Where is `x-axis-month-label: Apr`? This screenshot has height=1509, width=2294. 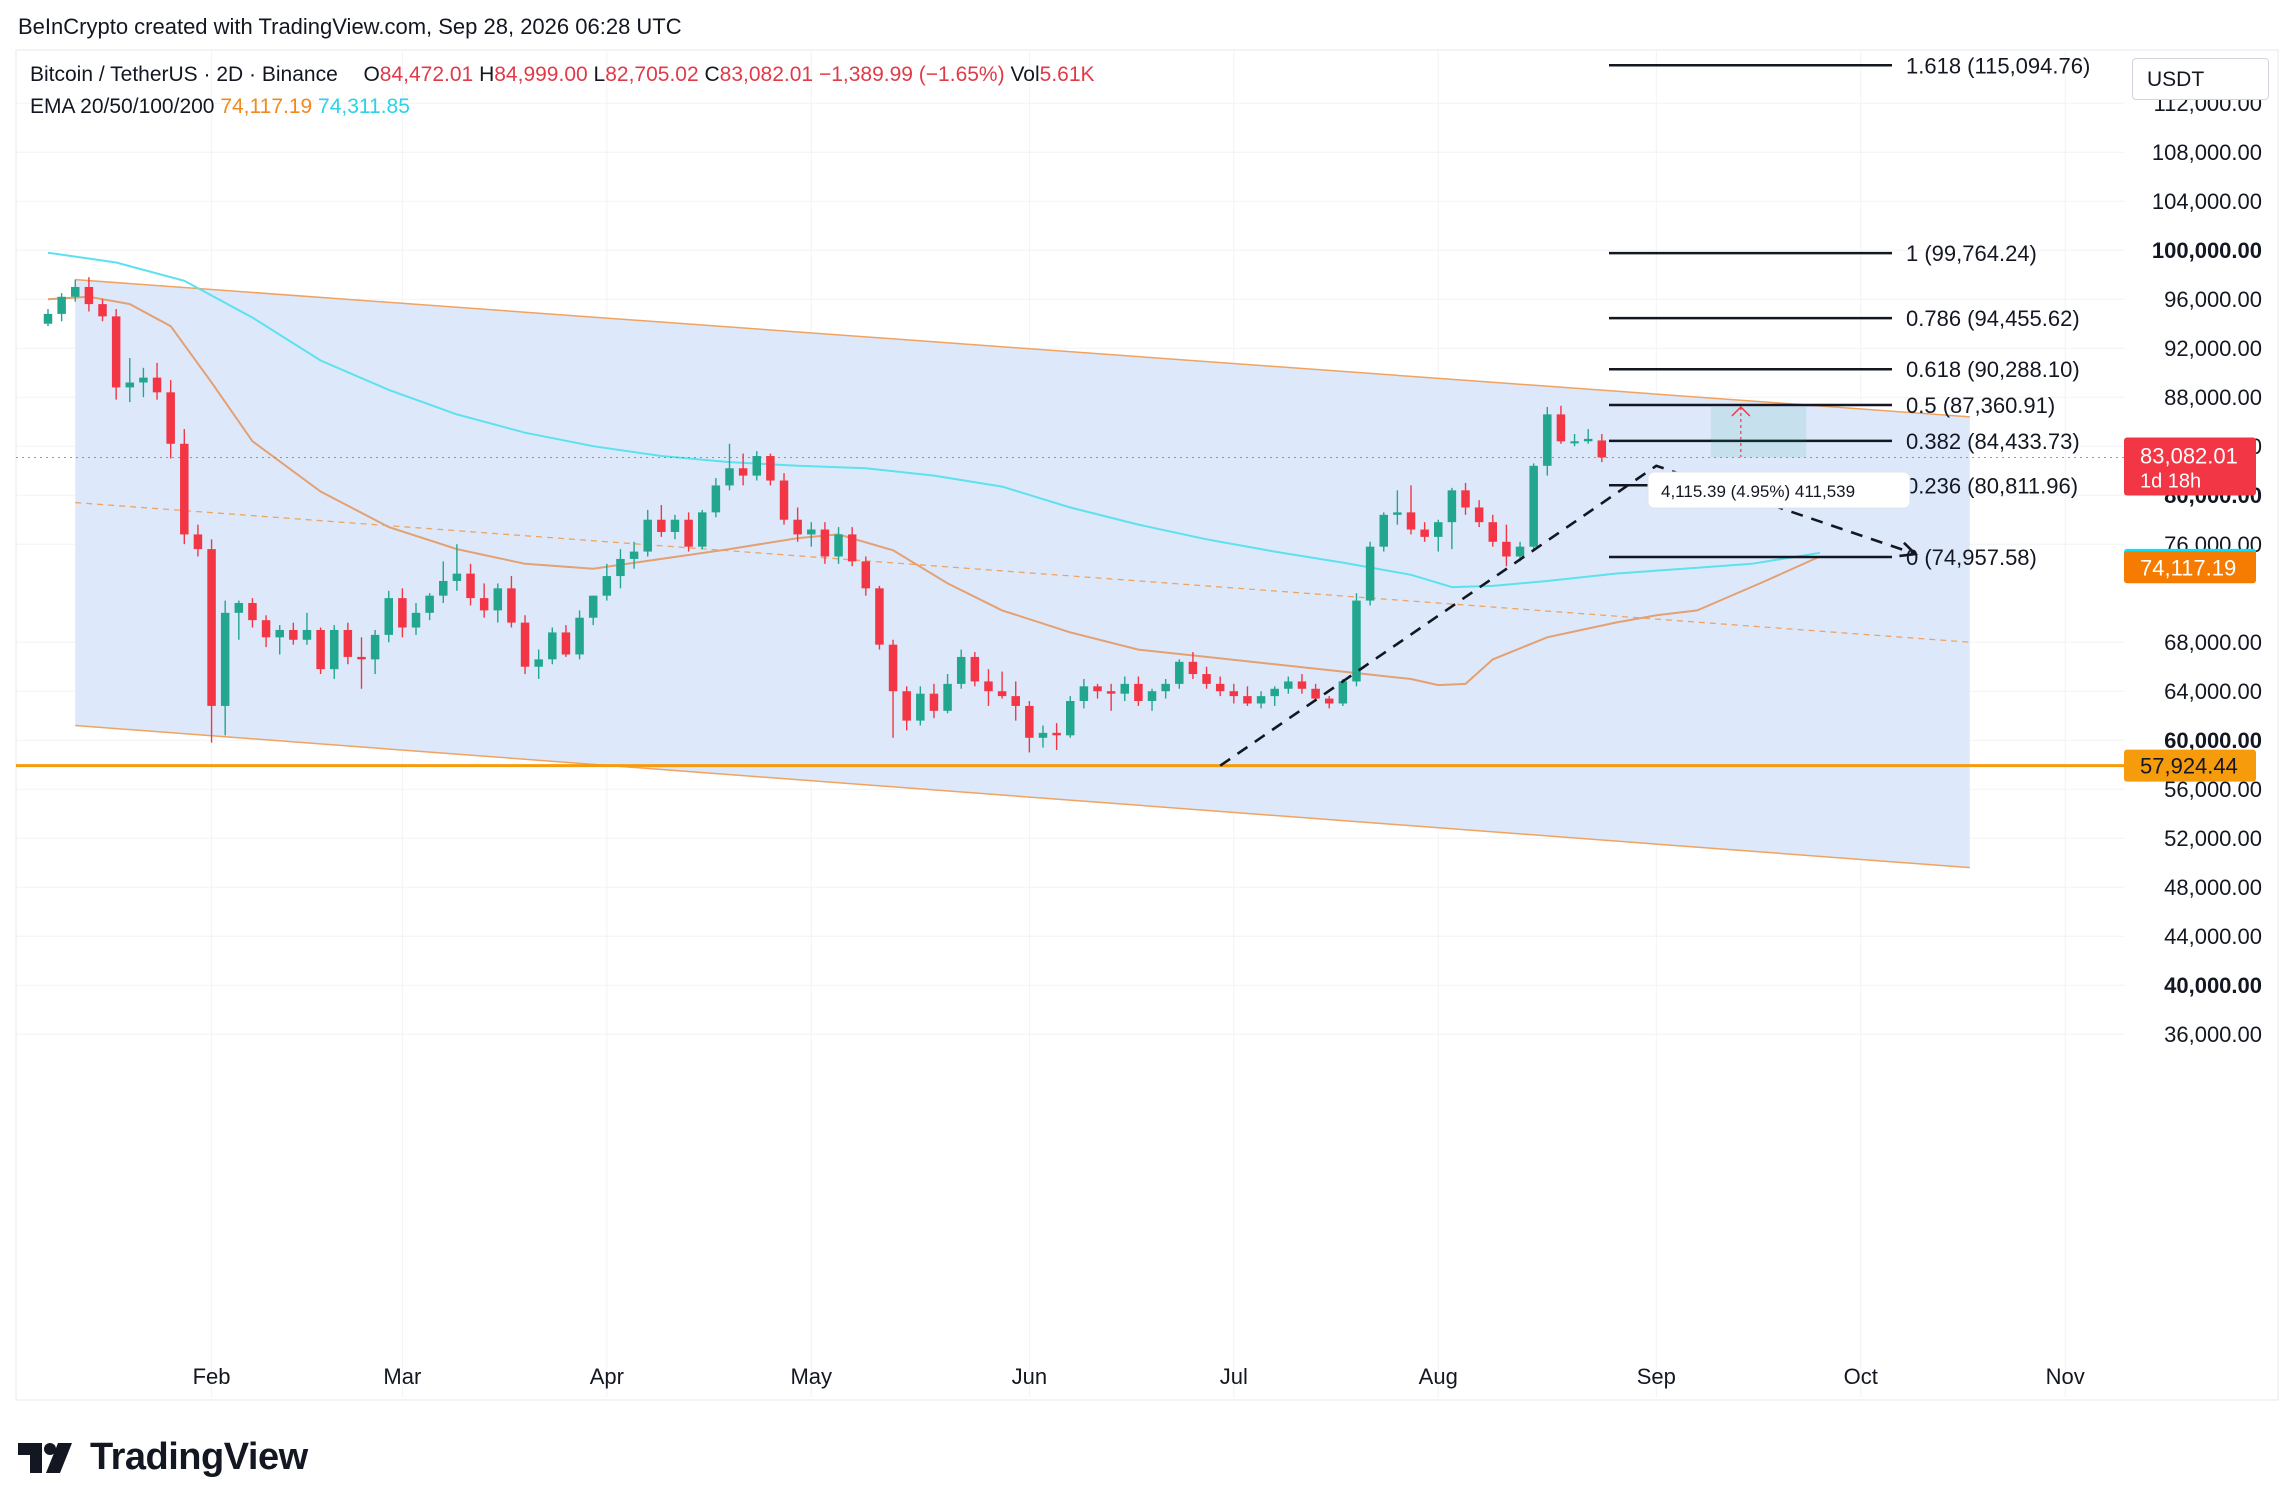 x-axis-month-label: Apr is located at coordinates (607, 1376).